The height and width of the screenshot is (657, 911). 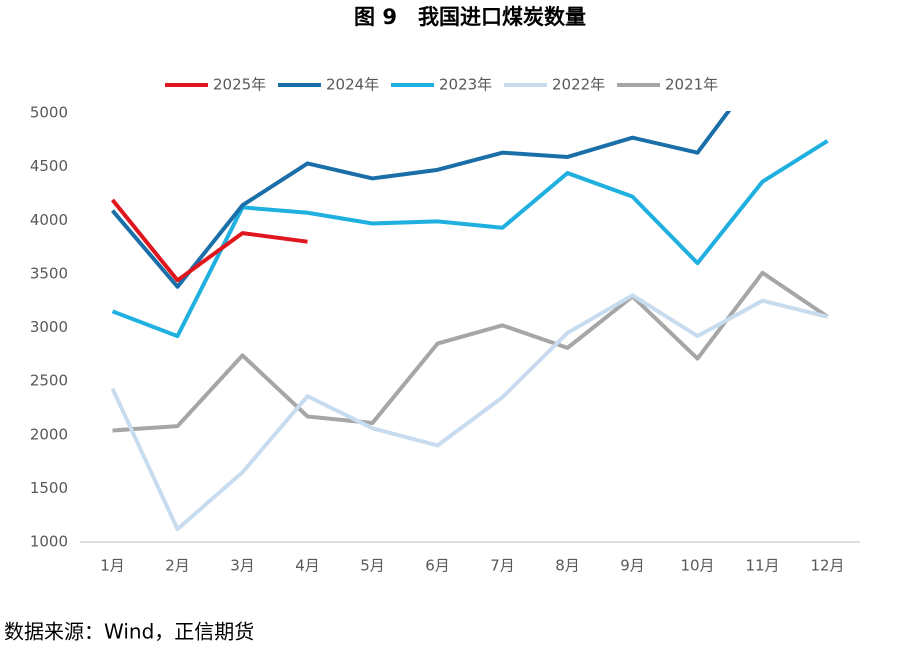 What do you see at coordinates (239, 85) in the screenshot?
I see `legend-label: 2025年` at bounding box center [239, 85].